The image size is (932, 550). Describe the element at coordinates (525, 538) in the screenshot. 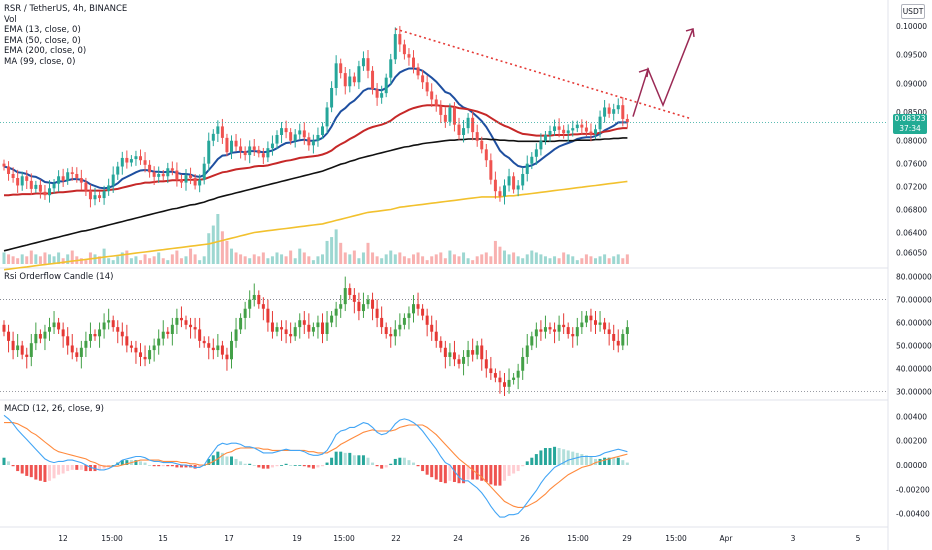

I see `time-tick-label: 26` at that location.